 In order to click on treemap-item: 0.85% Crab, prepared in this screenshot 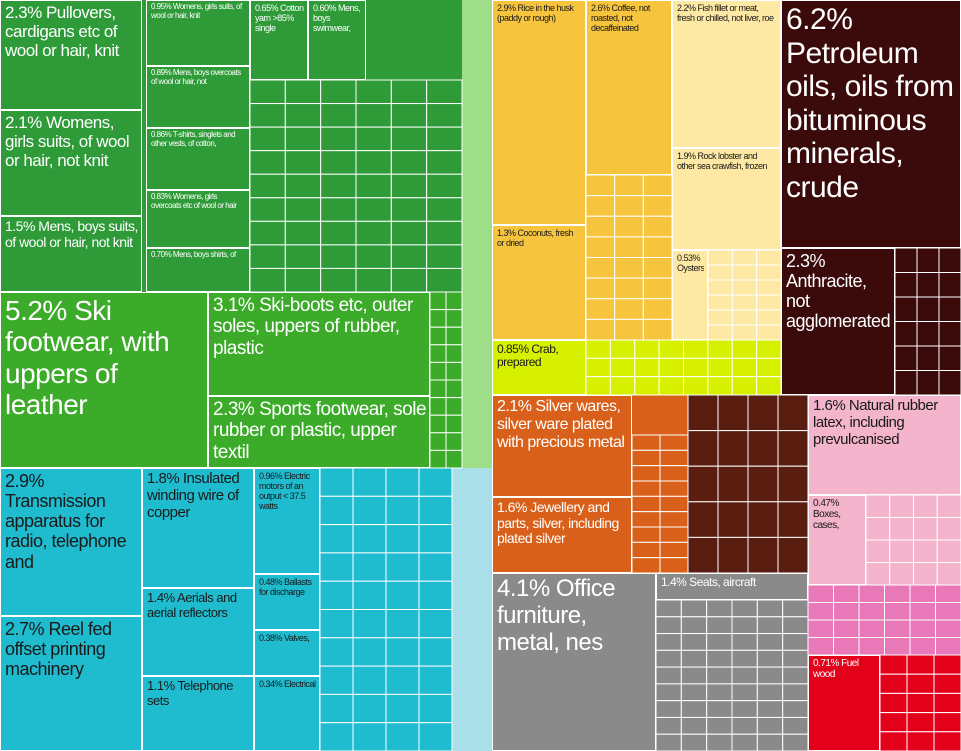, I will do `click(539, 367)`.